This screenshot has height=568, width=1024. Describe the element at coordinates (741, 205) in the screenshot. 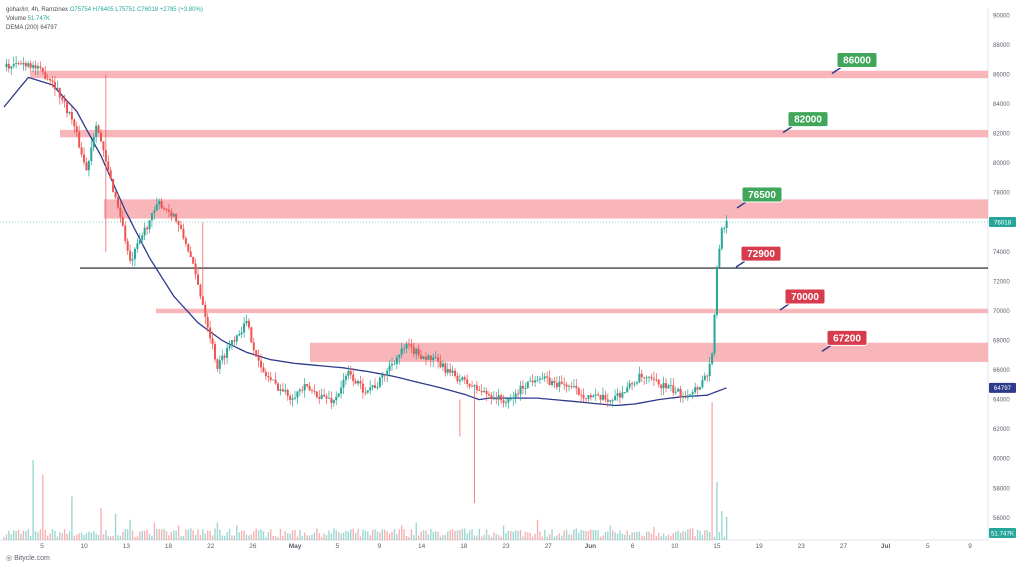

I see `level-tag-pointer` at that location.